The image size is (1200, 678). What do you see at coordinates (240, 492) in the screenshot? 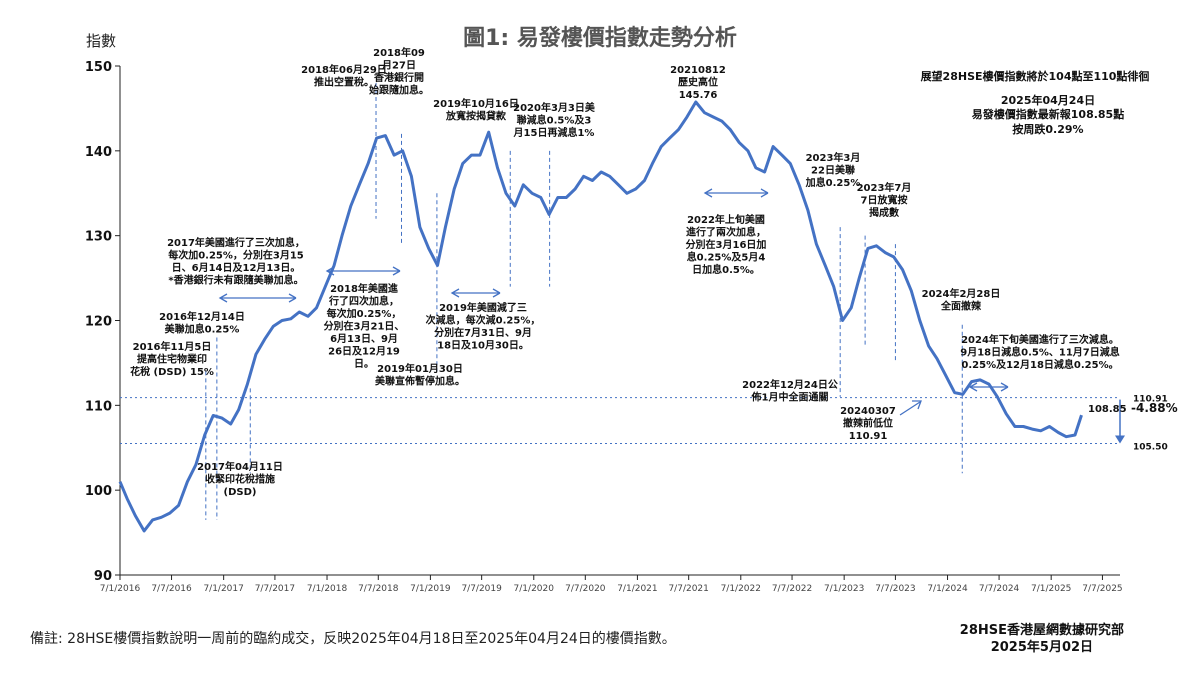
I see `annotation-line: (DSD)` at bounding box center [240, 492].